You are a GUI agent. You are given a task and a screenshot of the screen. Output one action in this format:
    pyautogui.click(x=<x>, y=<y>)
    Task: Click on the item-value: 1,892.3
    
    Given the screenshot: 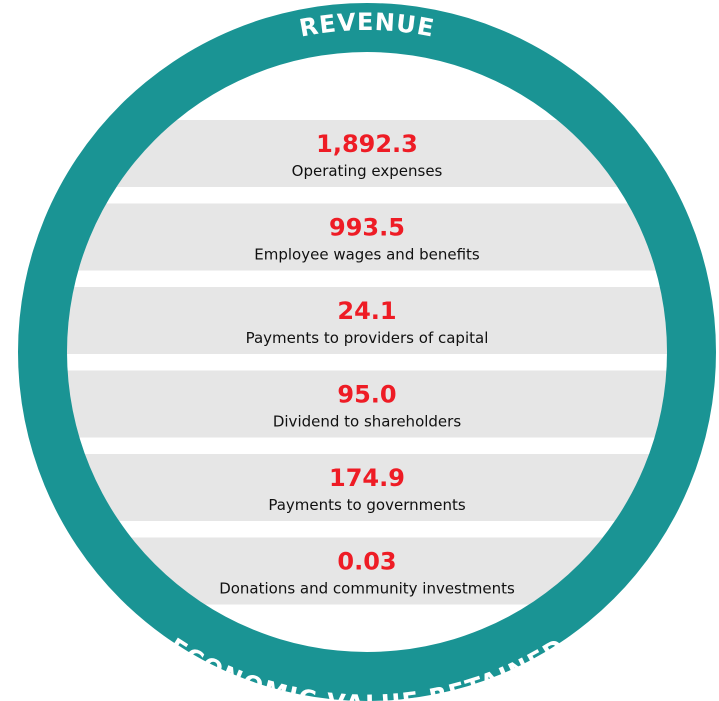 What is the action you would take?
    pyautogui.click(x=367, y=144)
    